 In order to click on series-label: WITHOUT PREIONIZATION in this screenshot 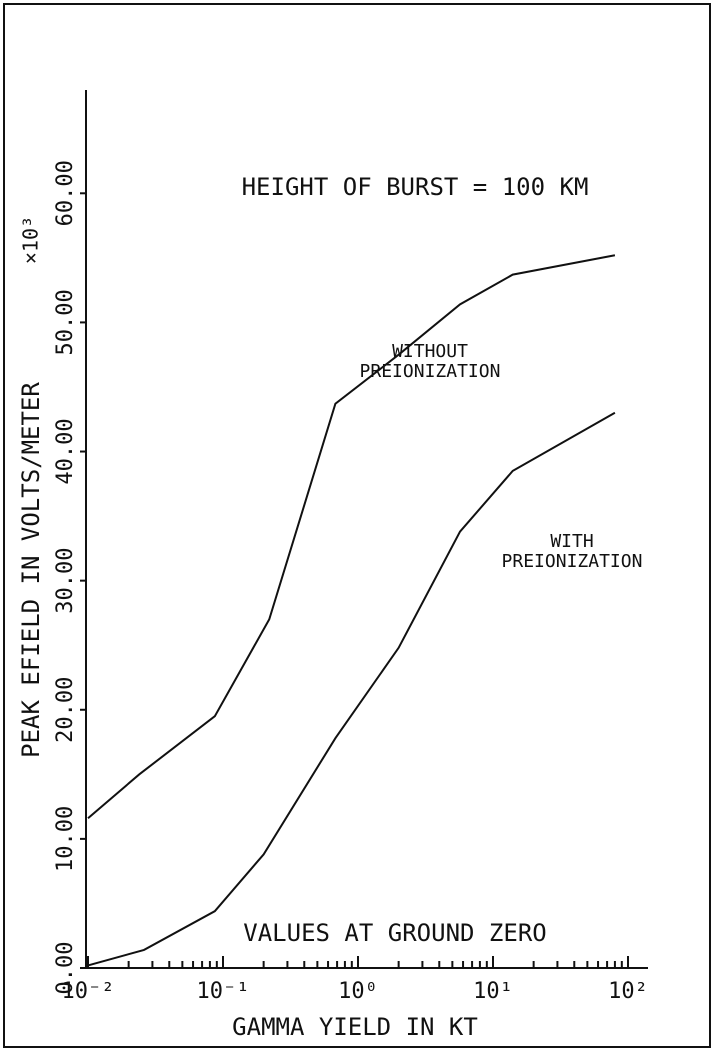, I will do `click(430, 361)`.